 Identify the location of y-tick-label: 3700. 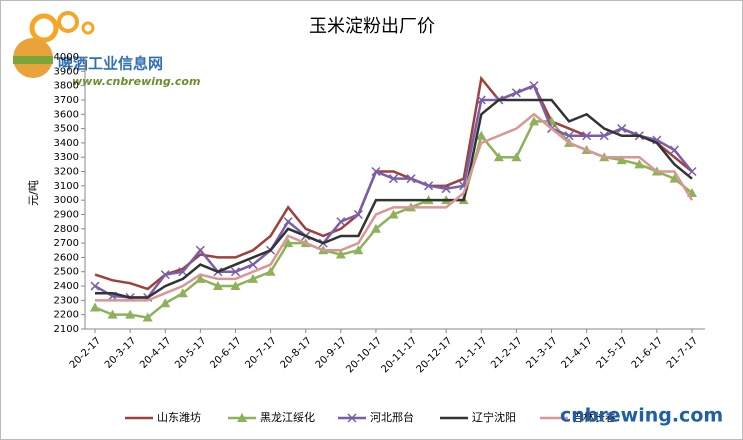
(66, 100).